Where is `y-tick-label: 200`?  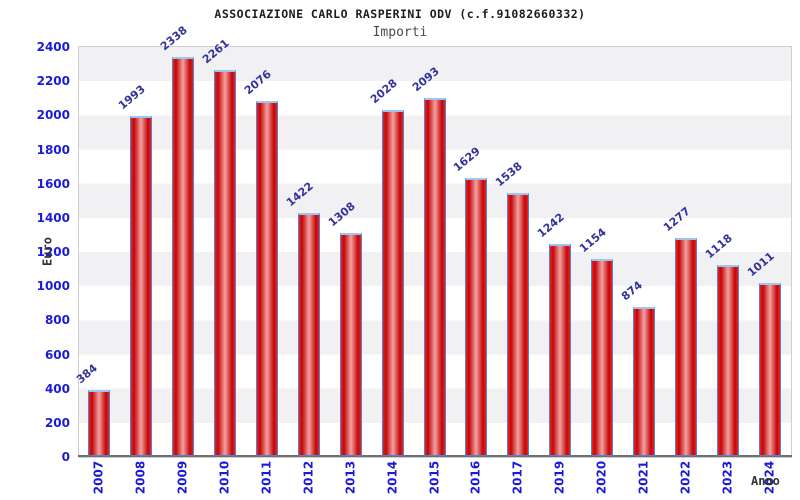
y-tick-label: 200 is located at coordinates (57, 422).